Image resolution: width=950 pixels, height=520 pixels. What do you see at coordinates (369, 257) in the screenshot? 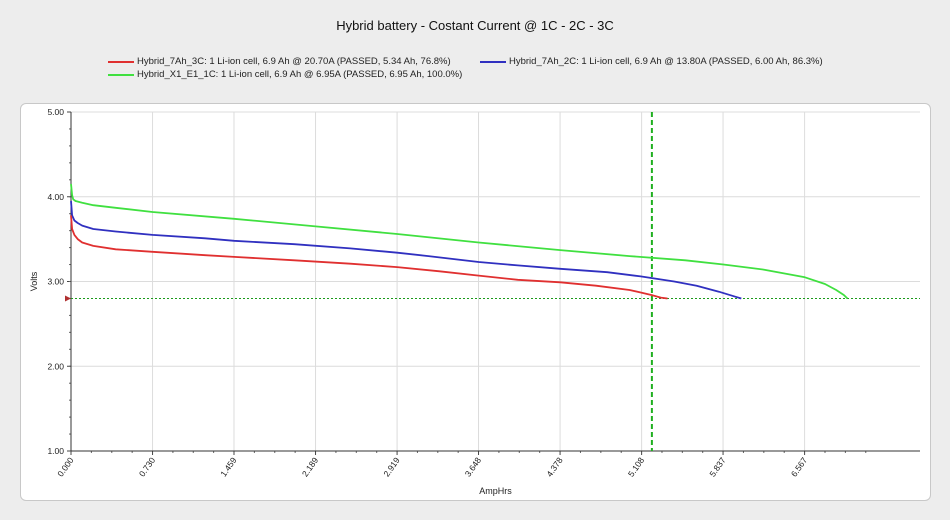
I see `series-line-3c` at bounding box center [369, 257].